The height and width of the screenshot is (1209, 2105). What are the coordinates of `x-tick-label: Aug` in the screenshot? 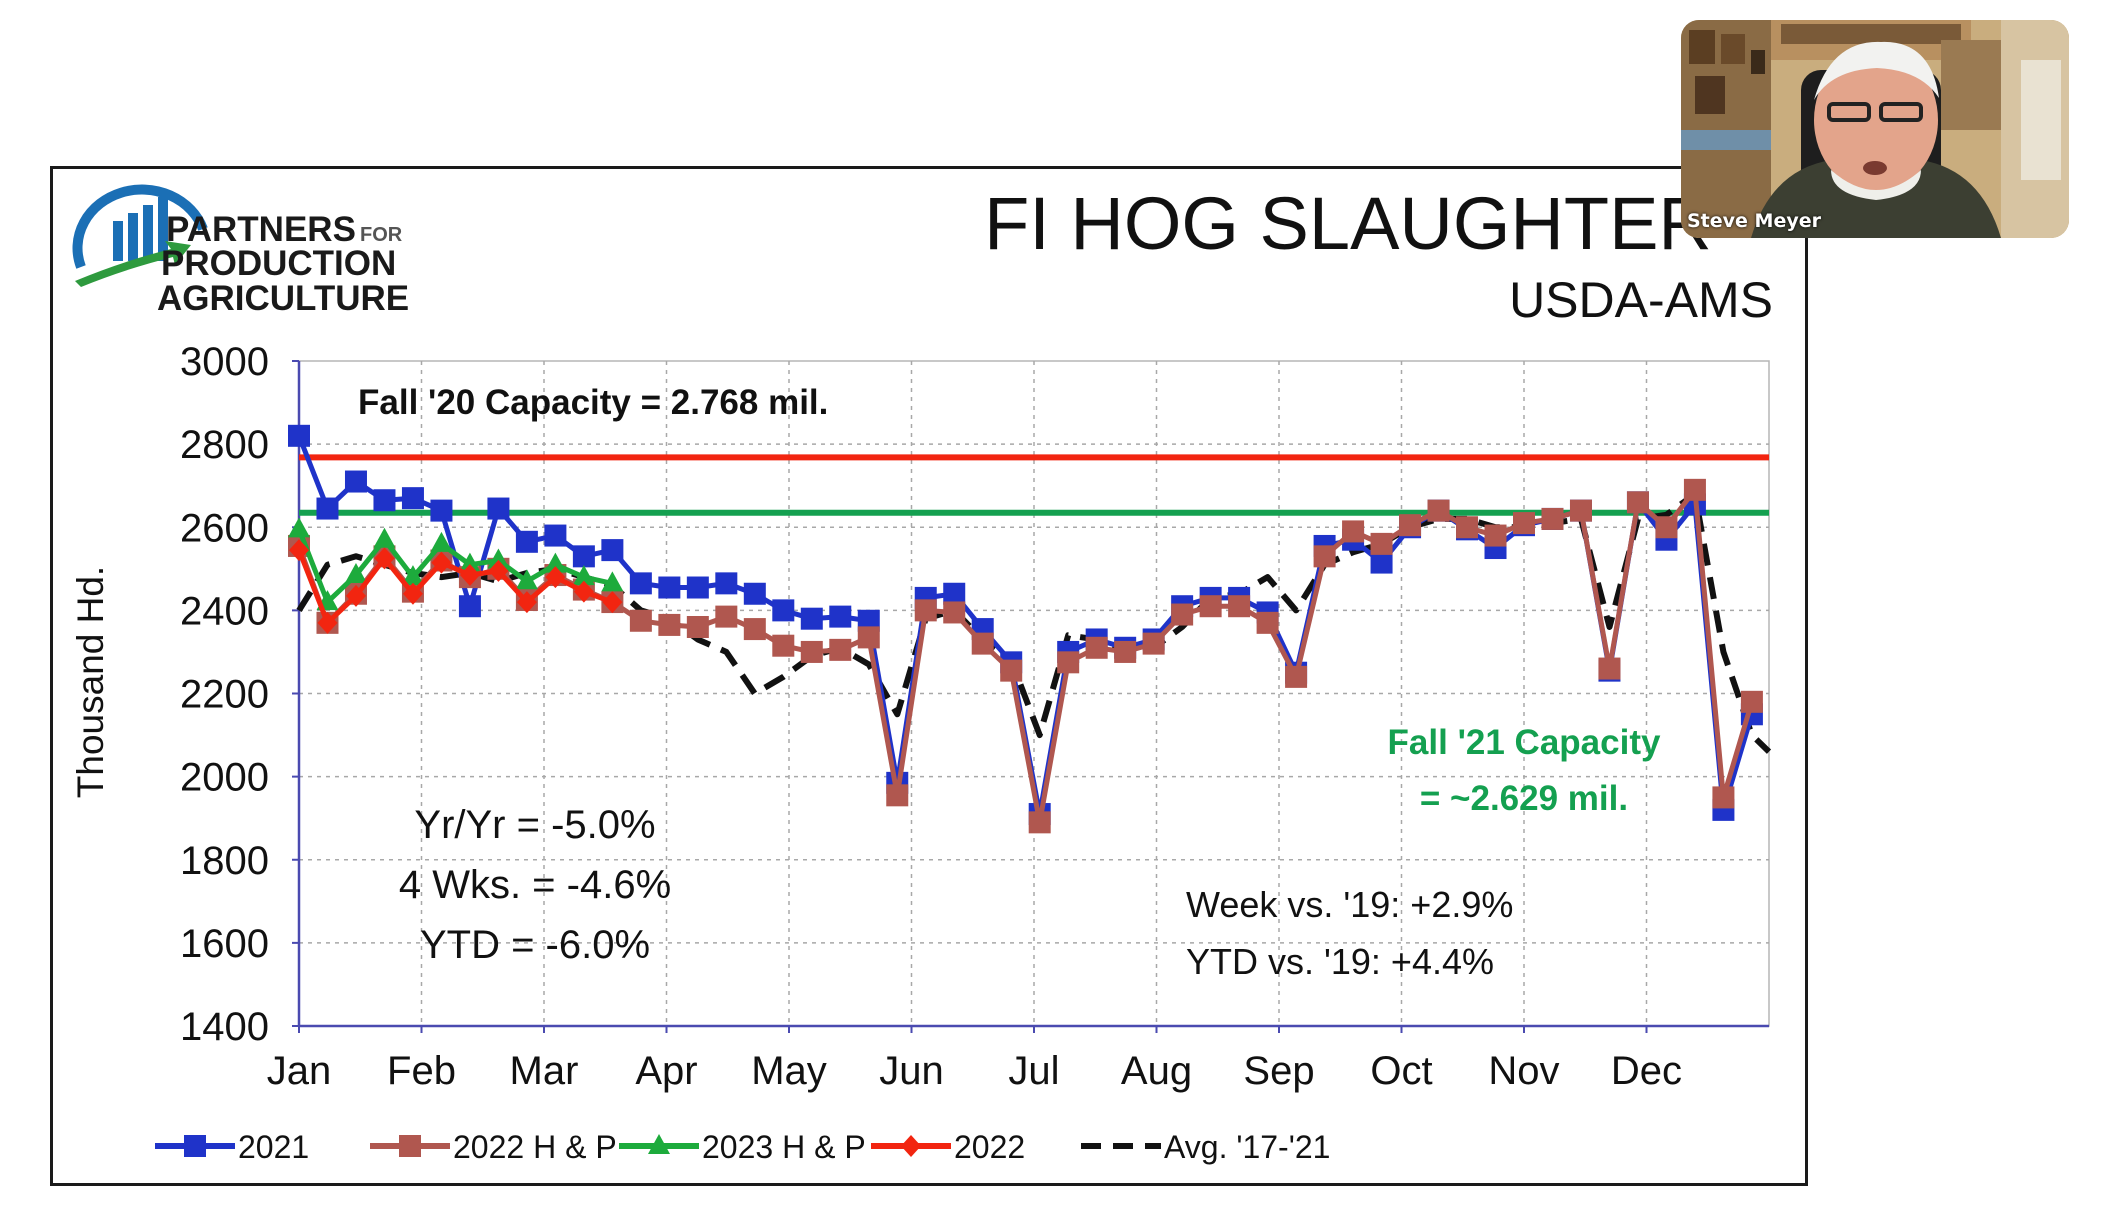 It's located at (1156, 1071).